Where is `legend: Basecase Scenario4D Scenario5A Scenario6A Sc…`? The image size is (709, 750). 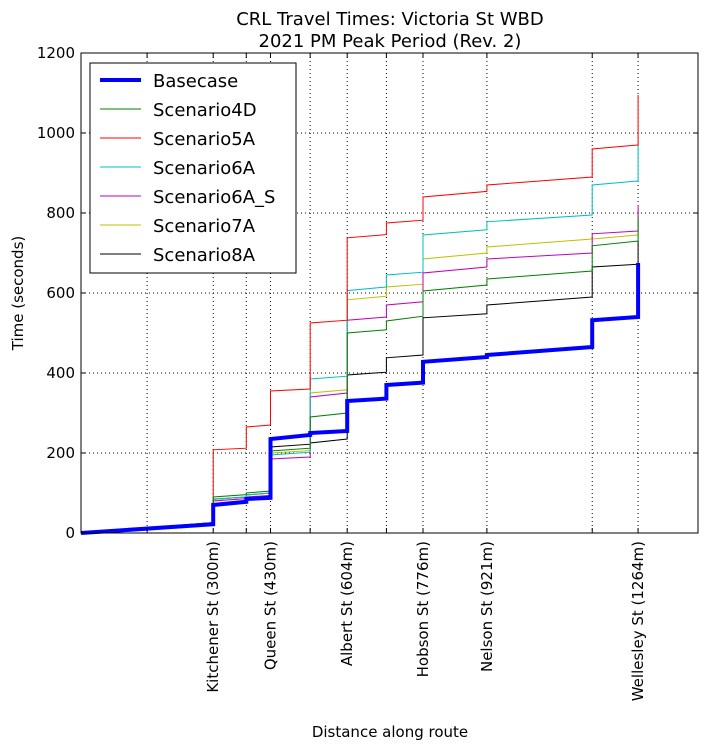 legend: Basecase Scenario4D Scenario5A Scenario6A Sc… is located at coordinates (193, 168).